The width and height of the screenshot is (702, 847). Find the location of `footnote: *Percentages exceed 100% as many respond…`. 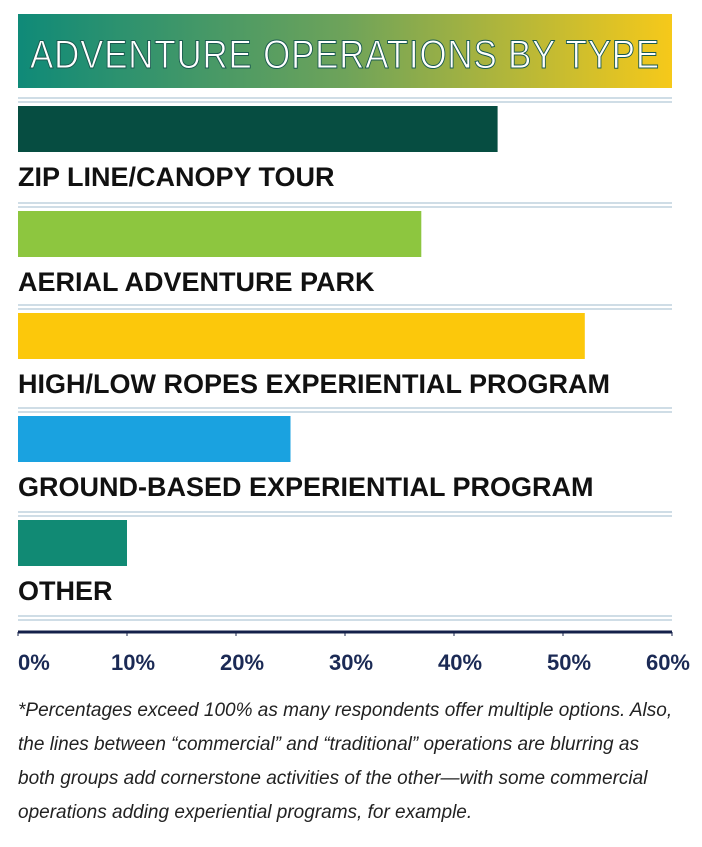

footnote: *Percentages exceed 100% as many respond… is located at coordinates (345, 710).